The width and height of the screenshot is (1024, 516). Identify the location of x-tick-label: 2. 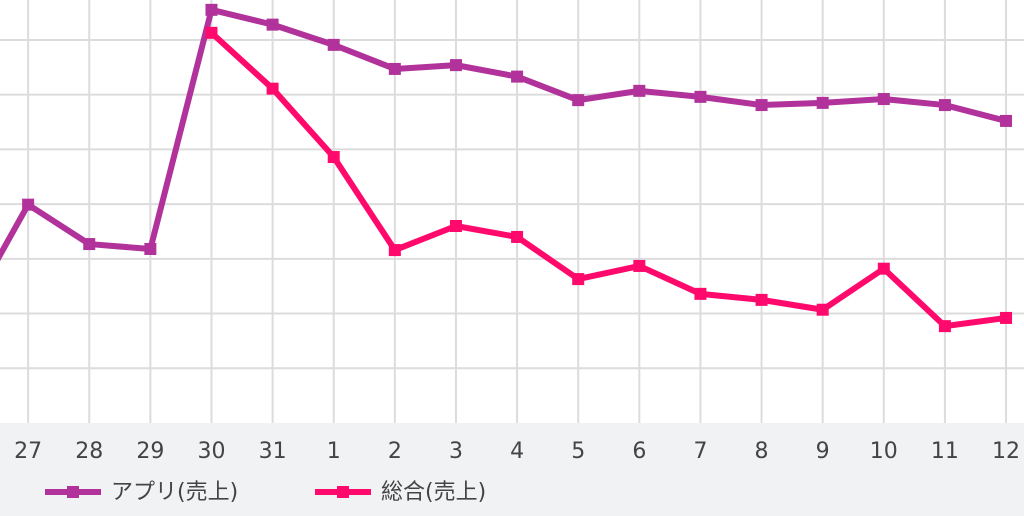
(395, 451).